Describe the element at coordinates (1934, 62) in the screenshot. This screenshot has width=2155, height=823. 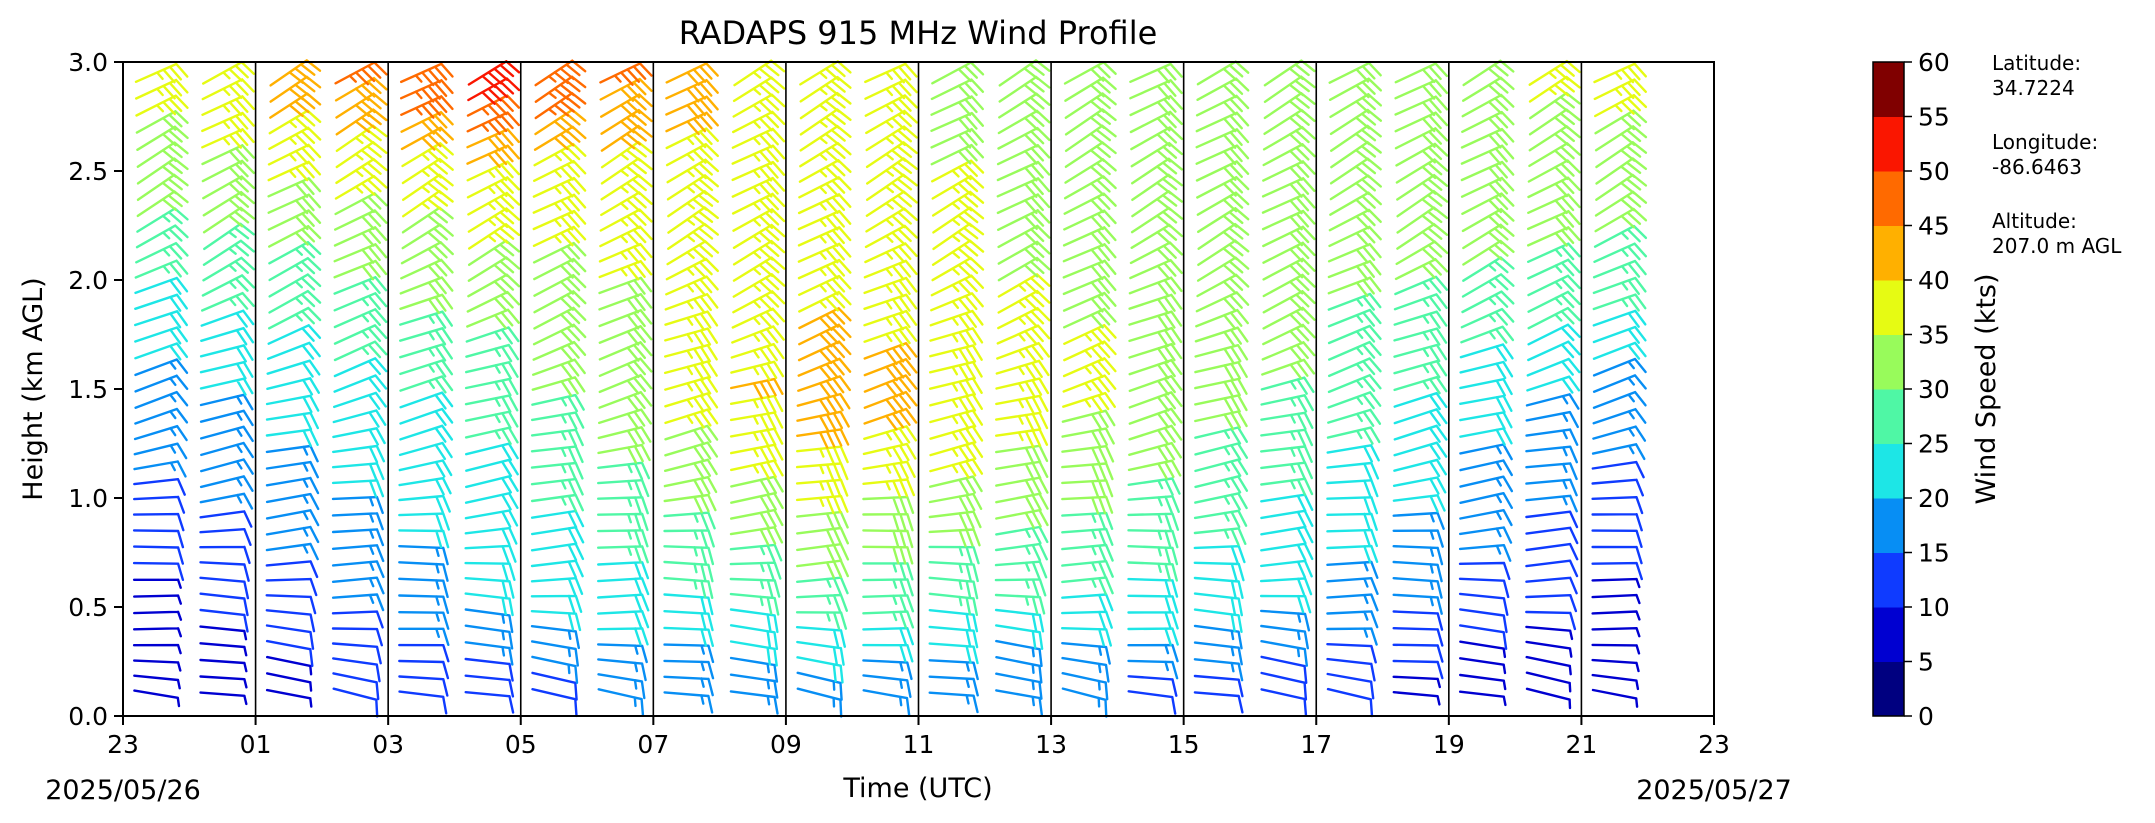
I see `colorbar-tick-label: 60` at that location.